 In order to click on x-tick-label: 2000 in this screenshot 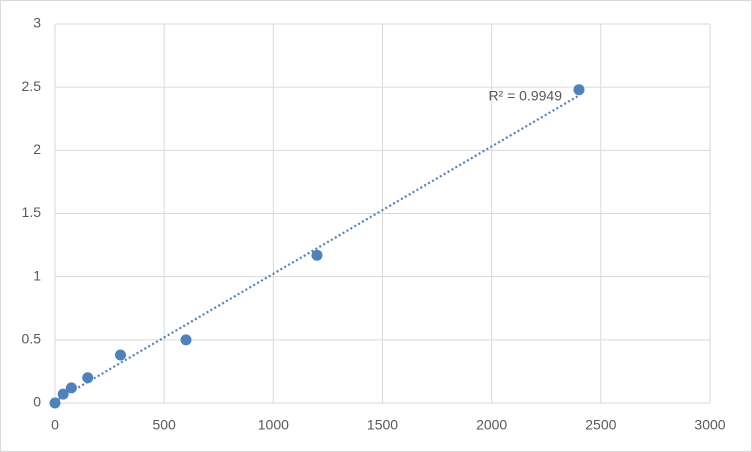, I will do `click(491, 425)`.